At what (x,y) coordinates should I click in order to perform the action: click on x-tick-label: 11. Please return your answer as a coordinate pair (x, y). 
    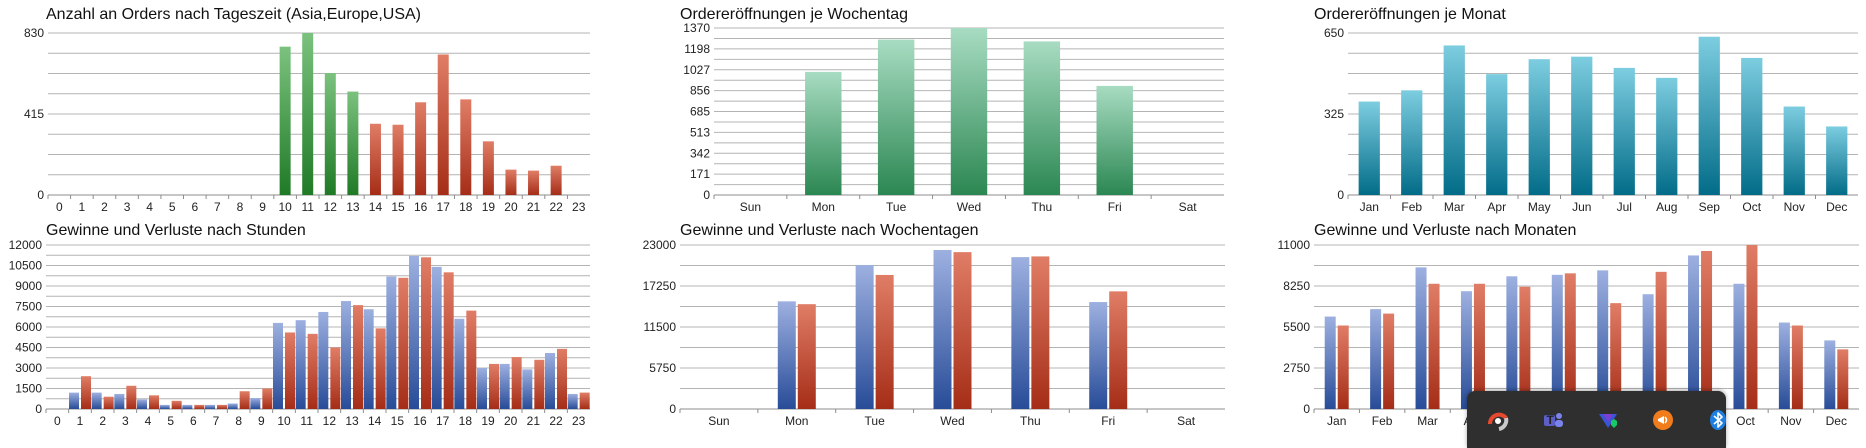
    Looking at the image, I should click on (306, 421).